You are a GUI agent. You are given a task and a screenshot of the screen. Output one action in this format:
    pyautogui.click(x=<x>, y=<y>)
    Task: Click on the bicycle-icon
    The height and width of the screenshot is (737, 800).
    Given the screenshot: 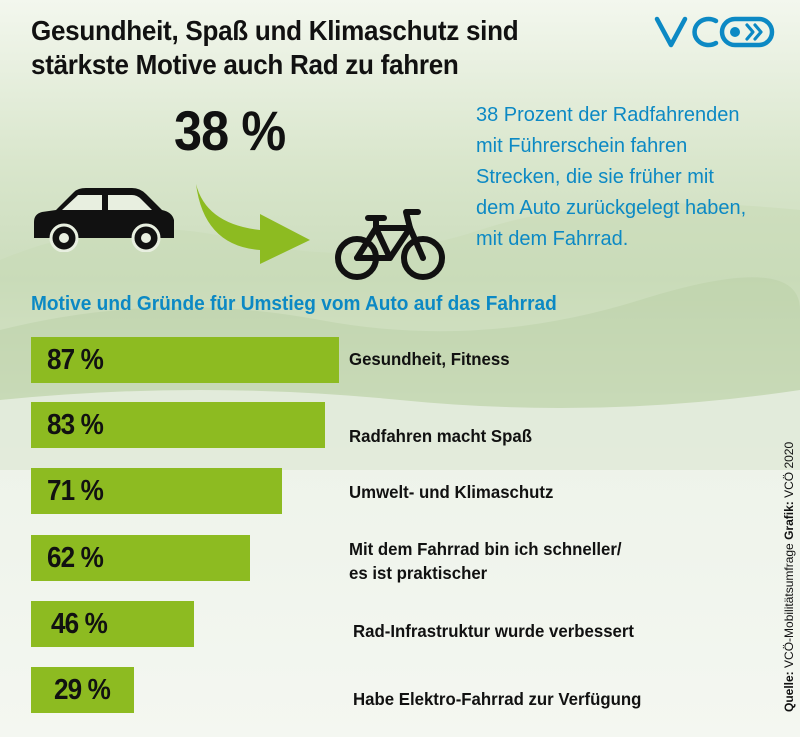 What is the action you would take?
    pyautogui.click(x=390, y=244)
    